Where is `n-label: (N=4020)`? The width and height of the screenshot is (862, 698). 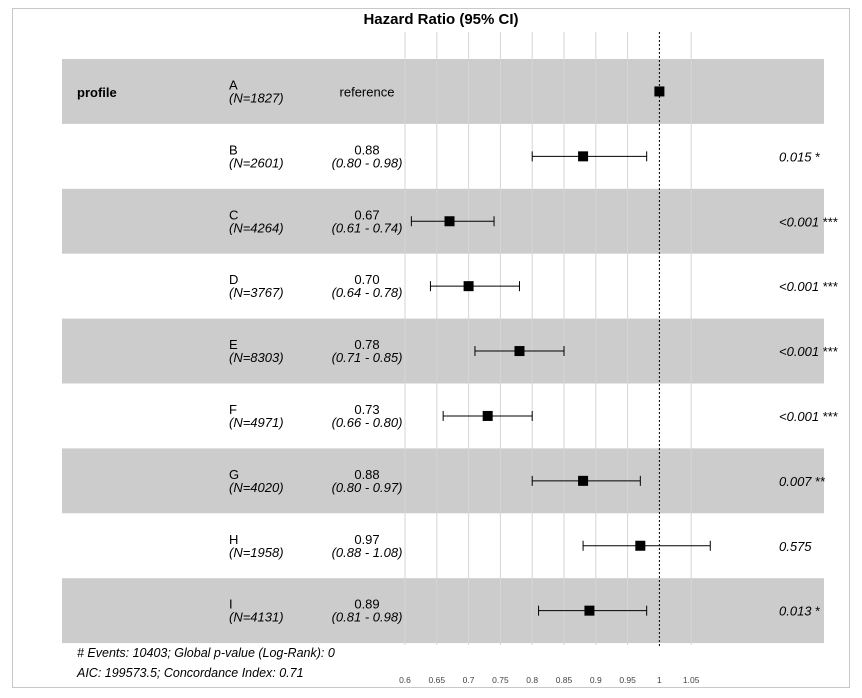
n-label: (N=4020) is located at coordinates (256, 487).